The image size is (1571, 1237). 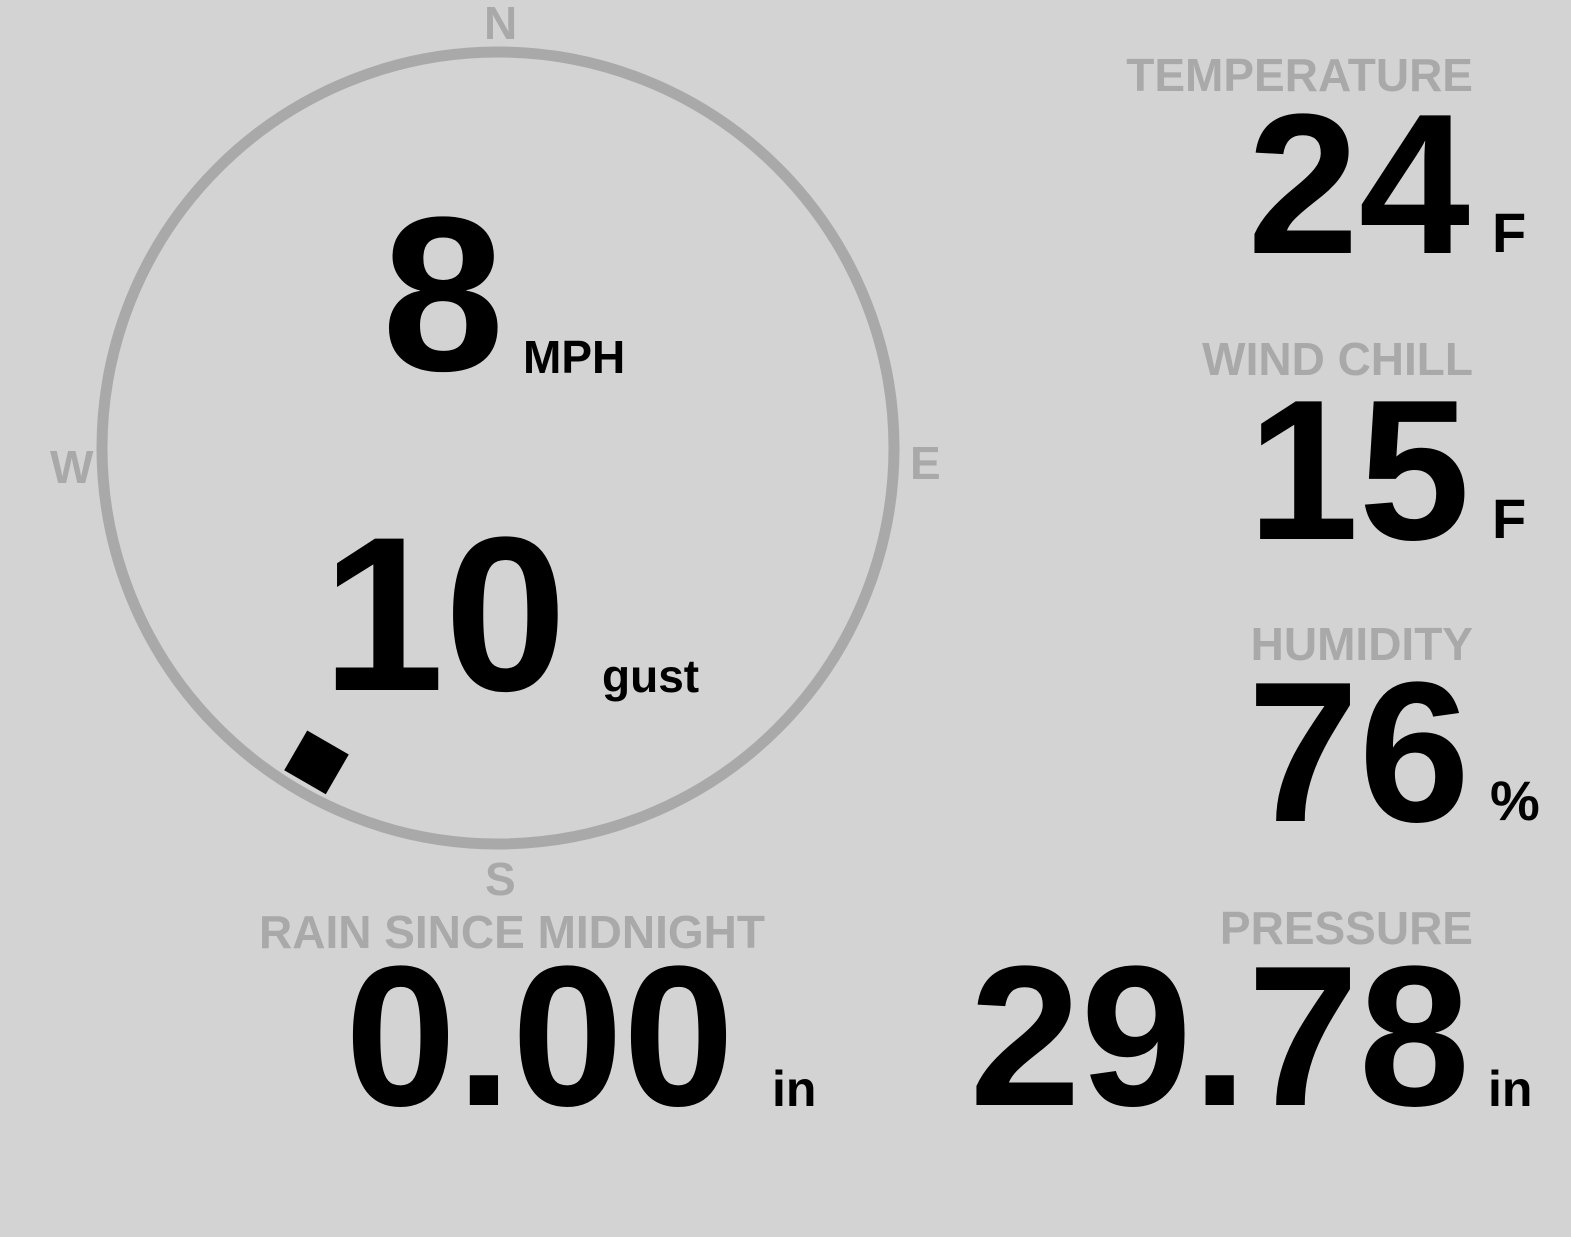 What do you see at coordinates (574, 357) in the screenshot?
I see `wind-speed-unit: MPH` at bounding box center [574, 357].